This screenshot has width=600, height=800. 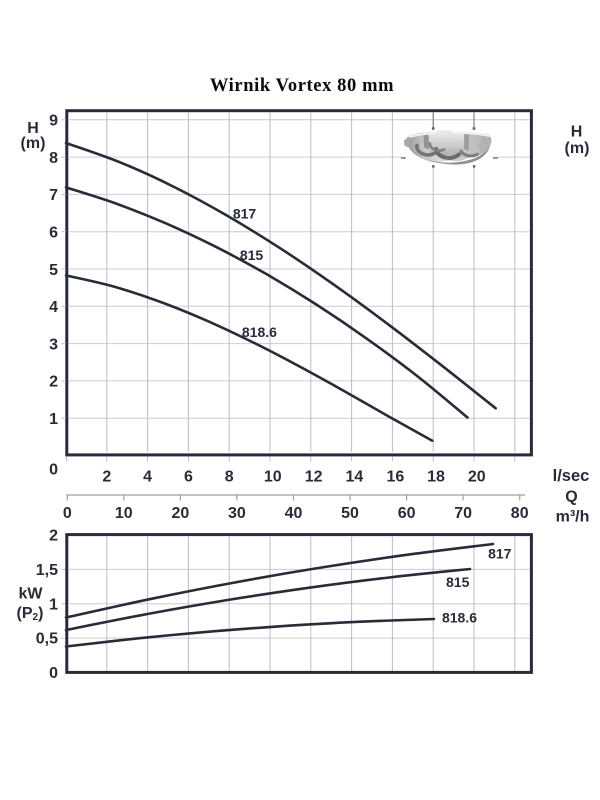 I want to click on svg-text: m³/h, so click(x=573, y=517).